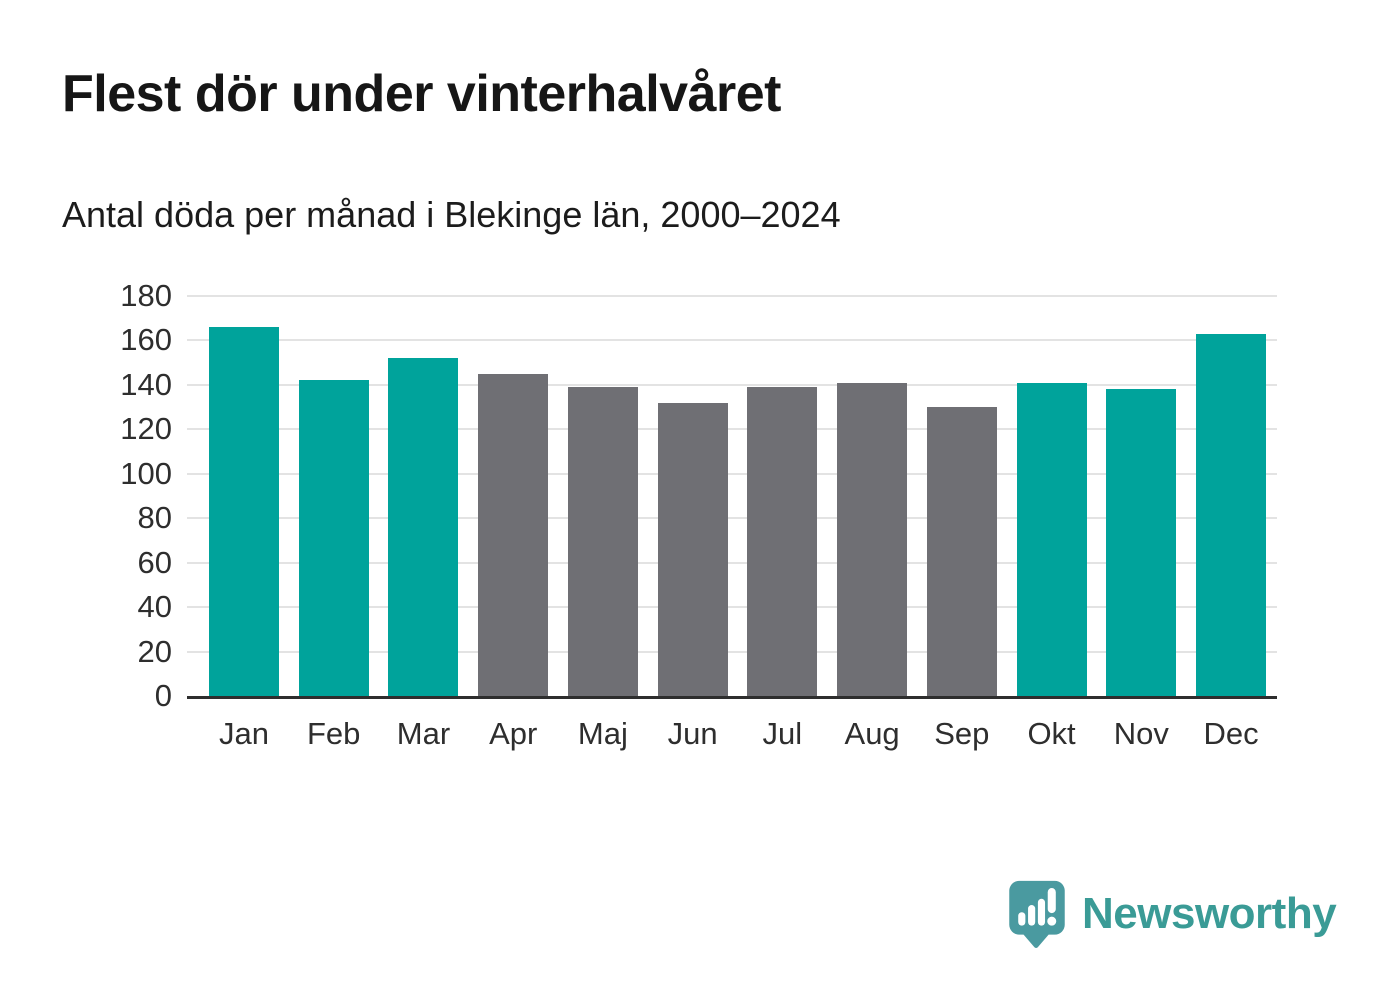  What do you see at coordinates (146, 295) in the screenshot?
I see `y-tick-label-180: 180` at bounding box center [146, 295].